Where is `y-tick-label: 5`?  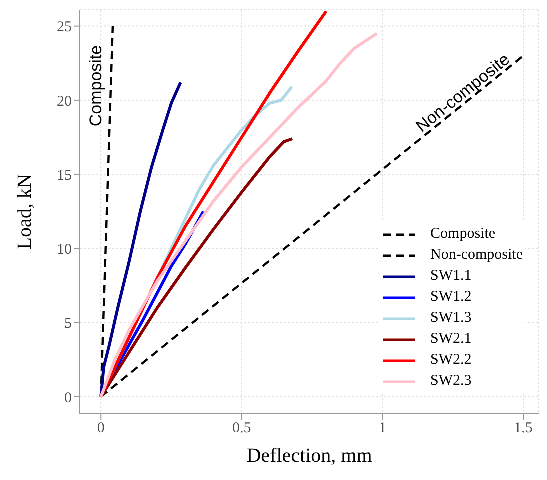
y-tick-label: 5 is located at coordinates (68, 324).